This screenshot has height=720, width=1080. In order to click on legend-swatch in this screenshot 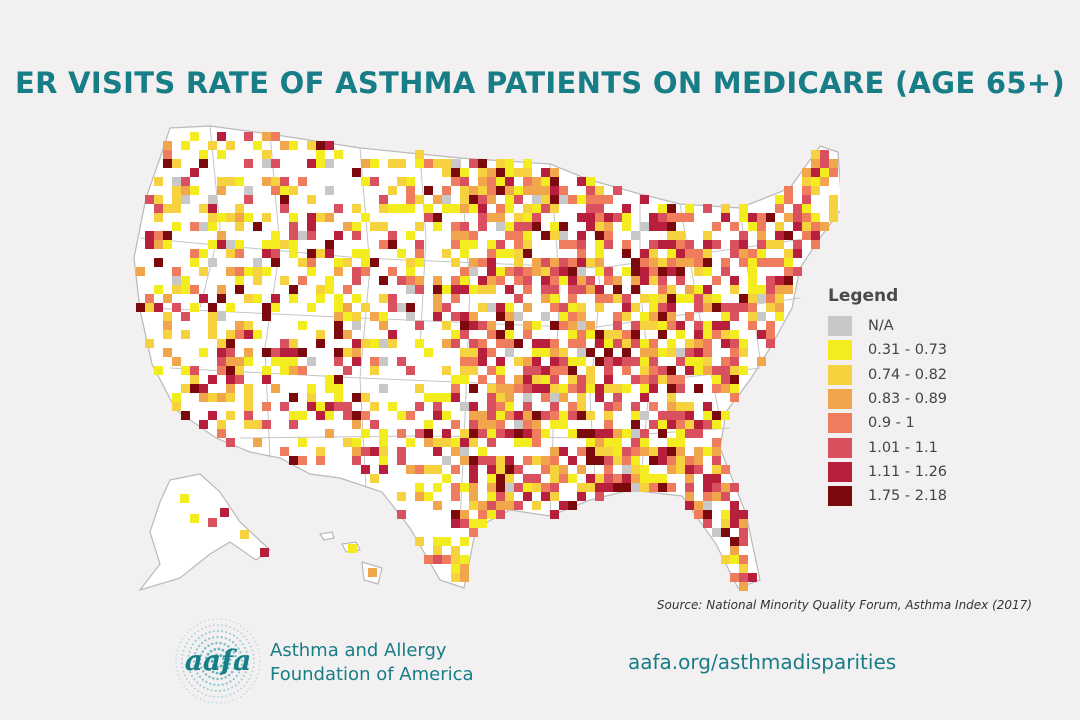, I will do `click(840, 350)`.